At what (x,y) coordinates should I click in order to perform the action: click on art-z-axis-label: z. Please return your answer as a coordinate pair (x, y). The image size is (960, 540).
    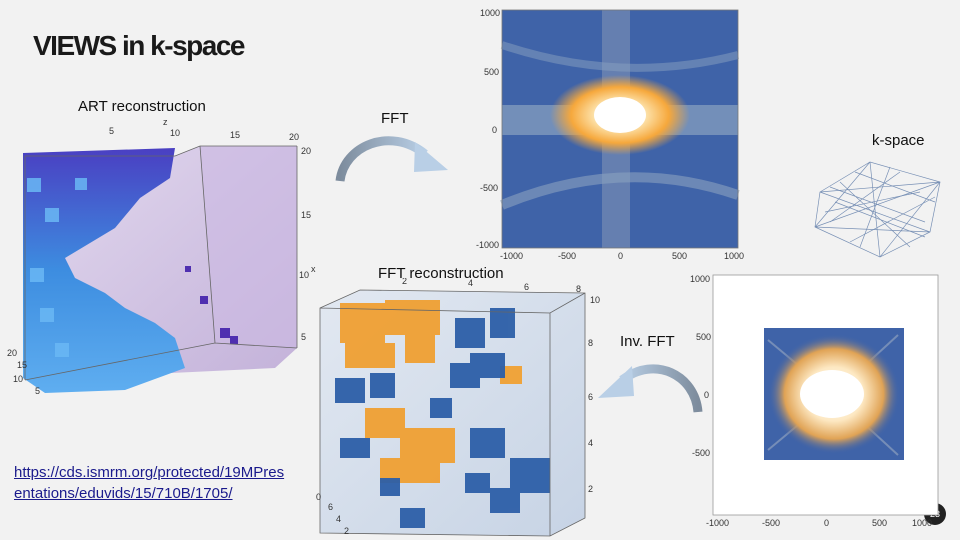
    Looking at the image, I should click on (165, 122).